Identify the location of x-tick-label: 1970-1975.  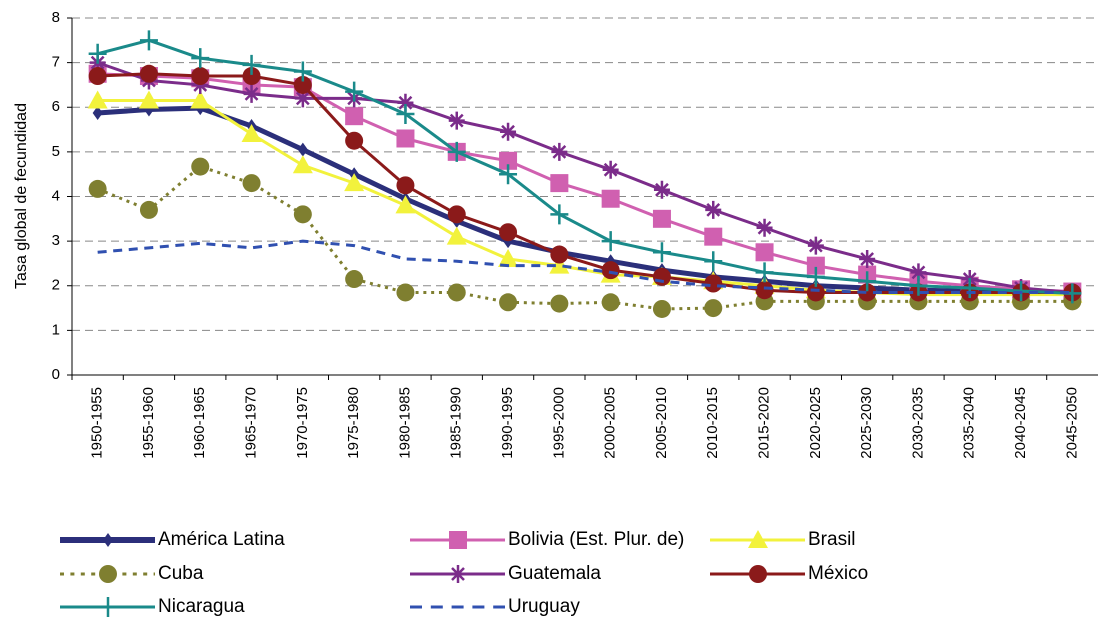
(302, 423).